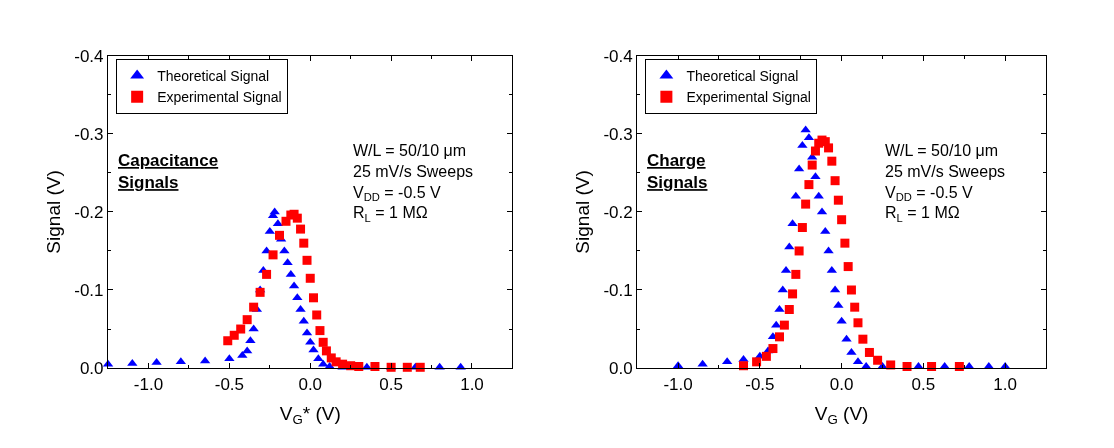  What do you see at coordinates (168, 172) in the screenshot?
I see `annotation: Capacitance Signals` at bounding box center [168, 172].